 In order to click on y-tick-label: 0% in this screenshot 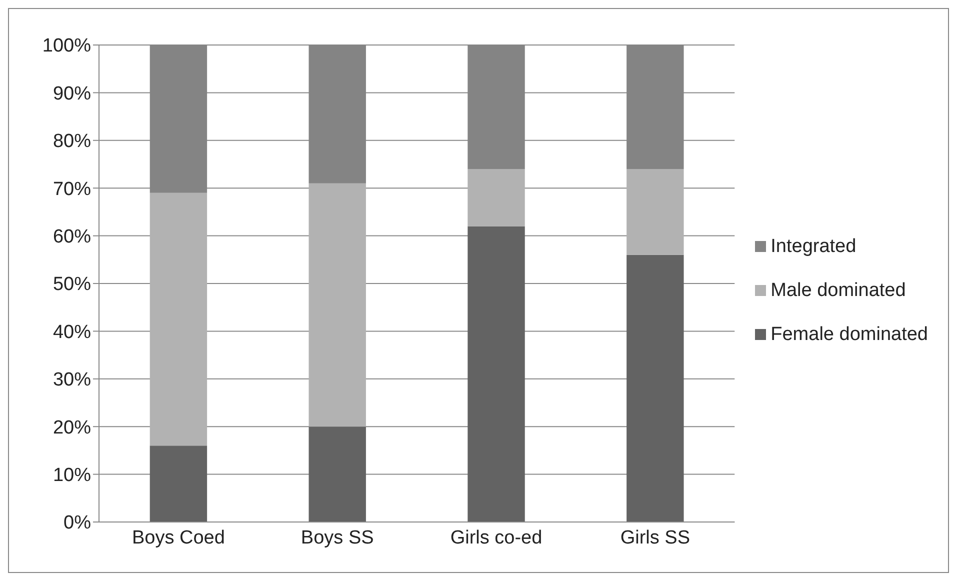, I will do `click(78, 523)`.